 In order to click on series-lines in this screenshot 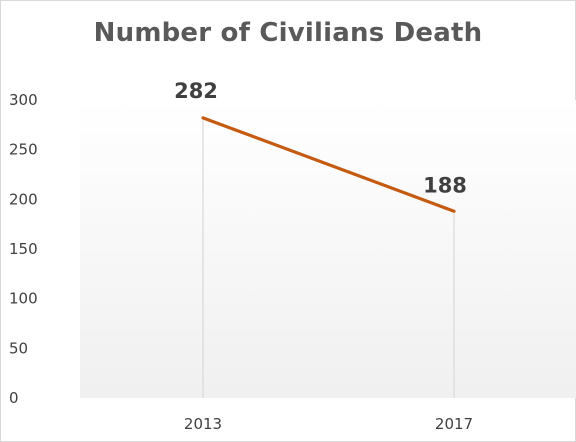, I will do `click(328, 164)`.